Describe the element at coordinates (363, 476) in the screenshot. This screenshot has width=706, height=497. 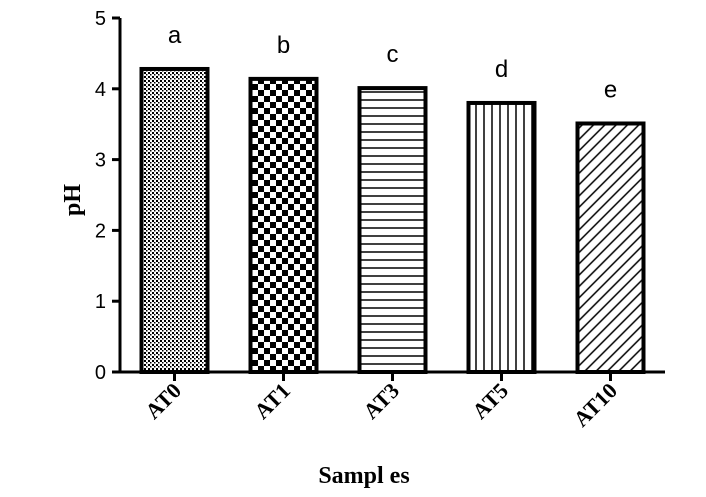
I see `x-axis-title: Sampl es` at that location.